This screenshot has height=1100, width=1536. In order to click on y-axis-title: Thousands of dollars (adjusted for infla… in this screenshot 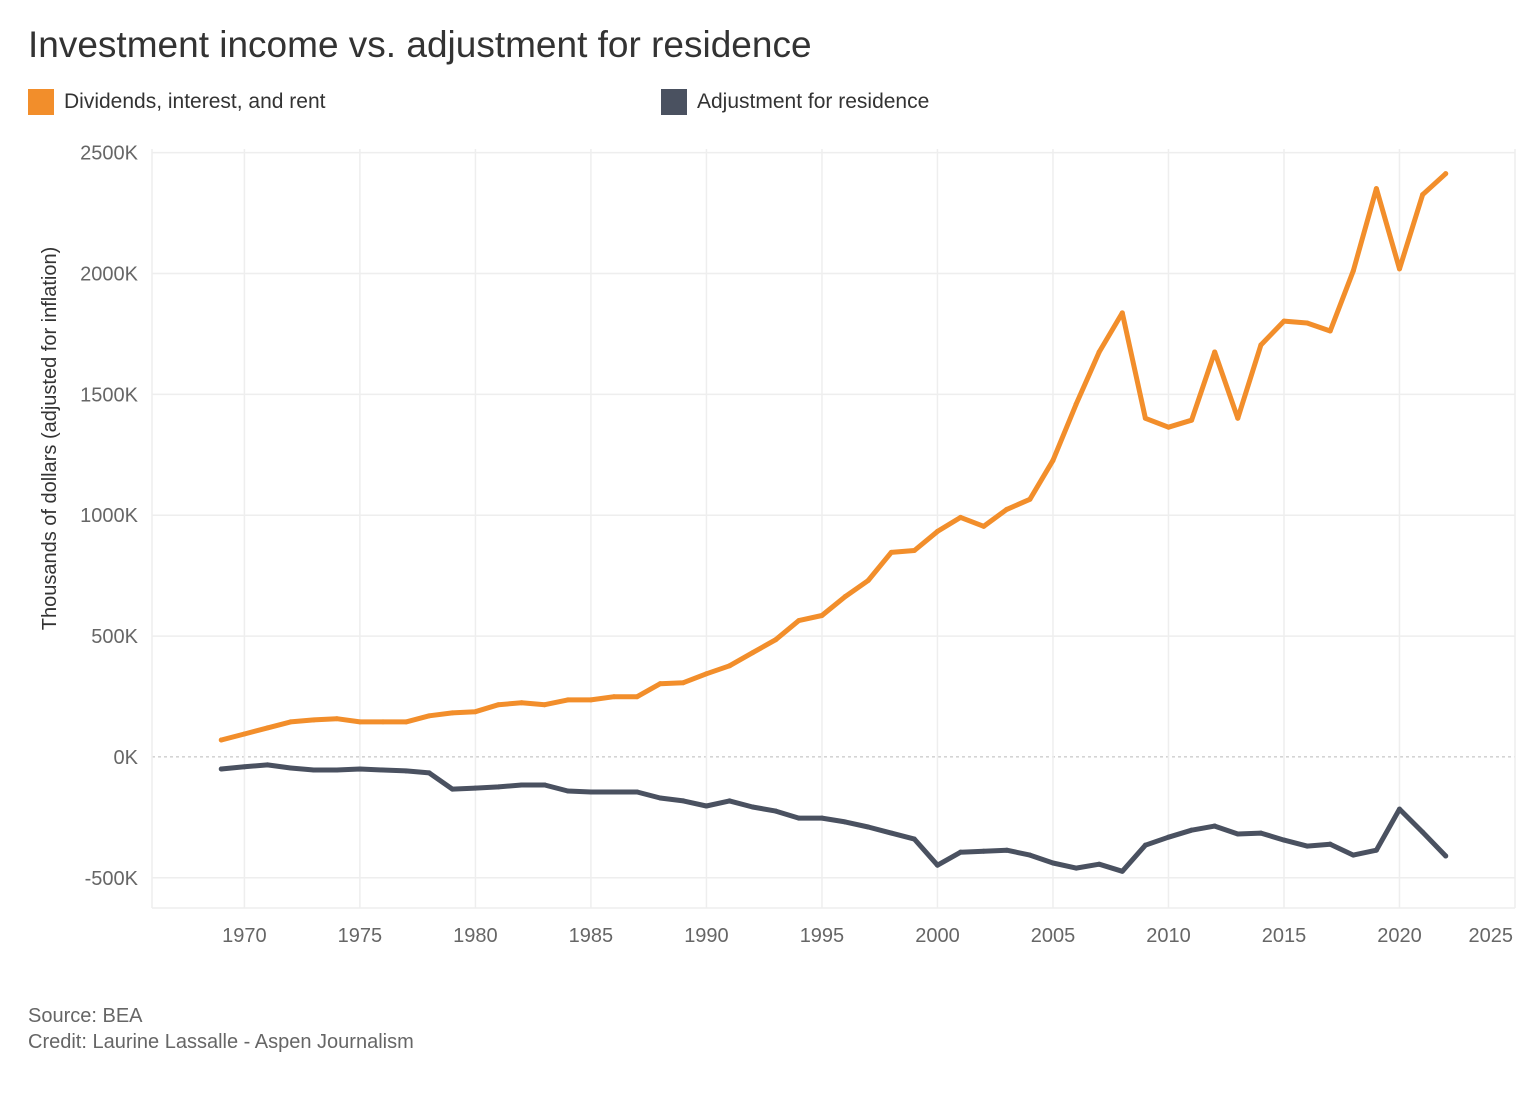, I will do `click(50, 439)`.